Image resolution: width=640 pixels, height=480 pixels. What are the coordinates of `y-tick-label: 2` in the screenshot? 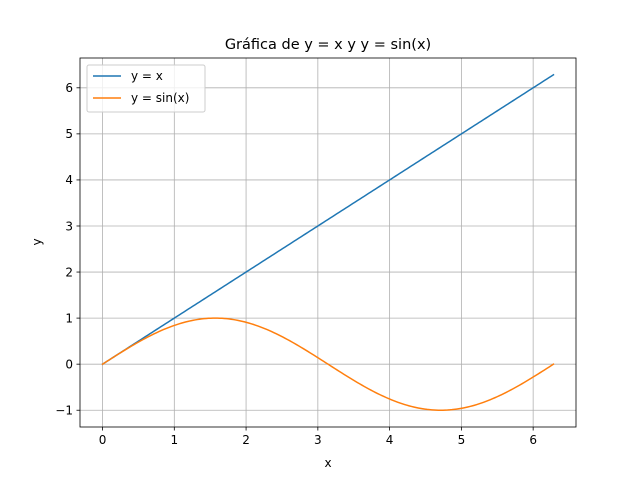 It's located at (69, 272).